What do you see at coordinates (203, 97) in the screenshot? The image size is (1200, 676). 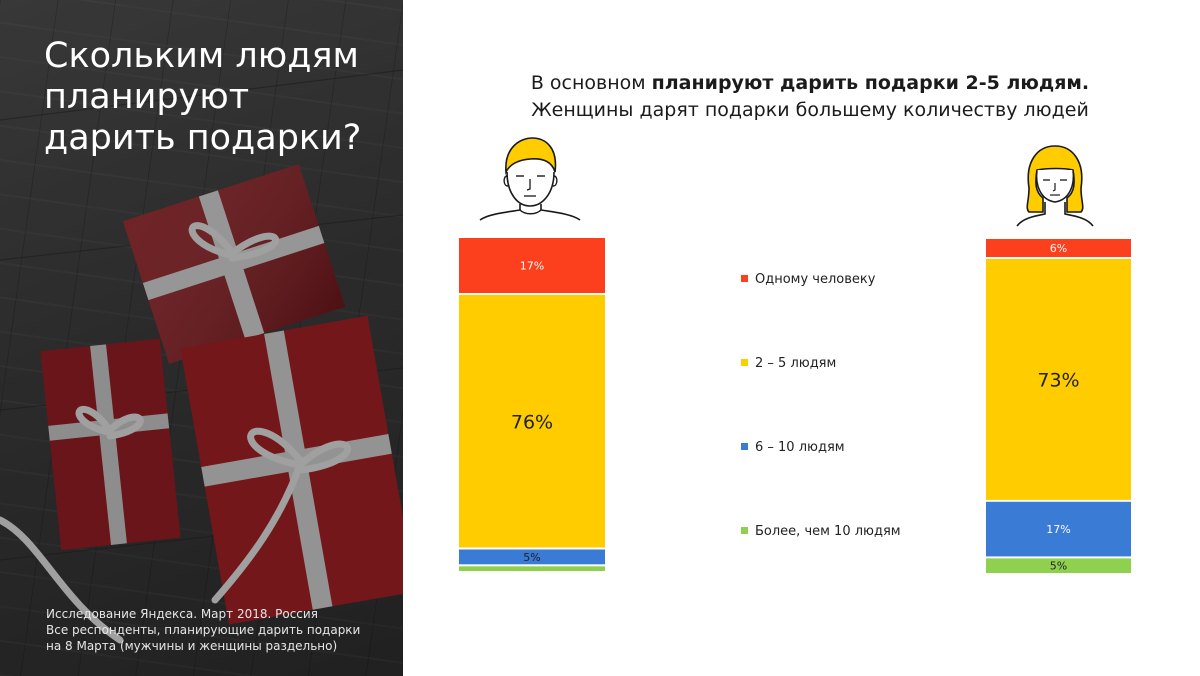 I see `page-title: Скольким людям планируют дарить подарки?` at bounding box center [203, 97].